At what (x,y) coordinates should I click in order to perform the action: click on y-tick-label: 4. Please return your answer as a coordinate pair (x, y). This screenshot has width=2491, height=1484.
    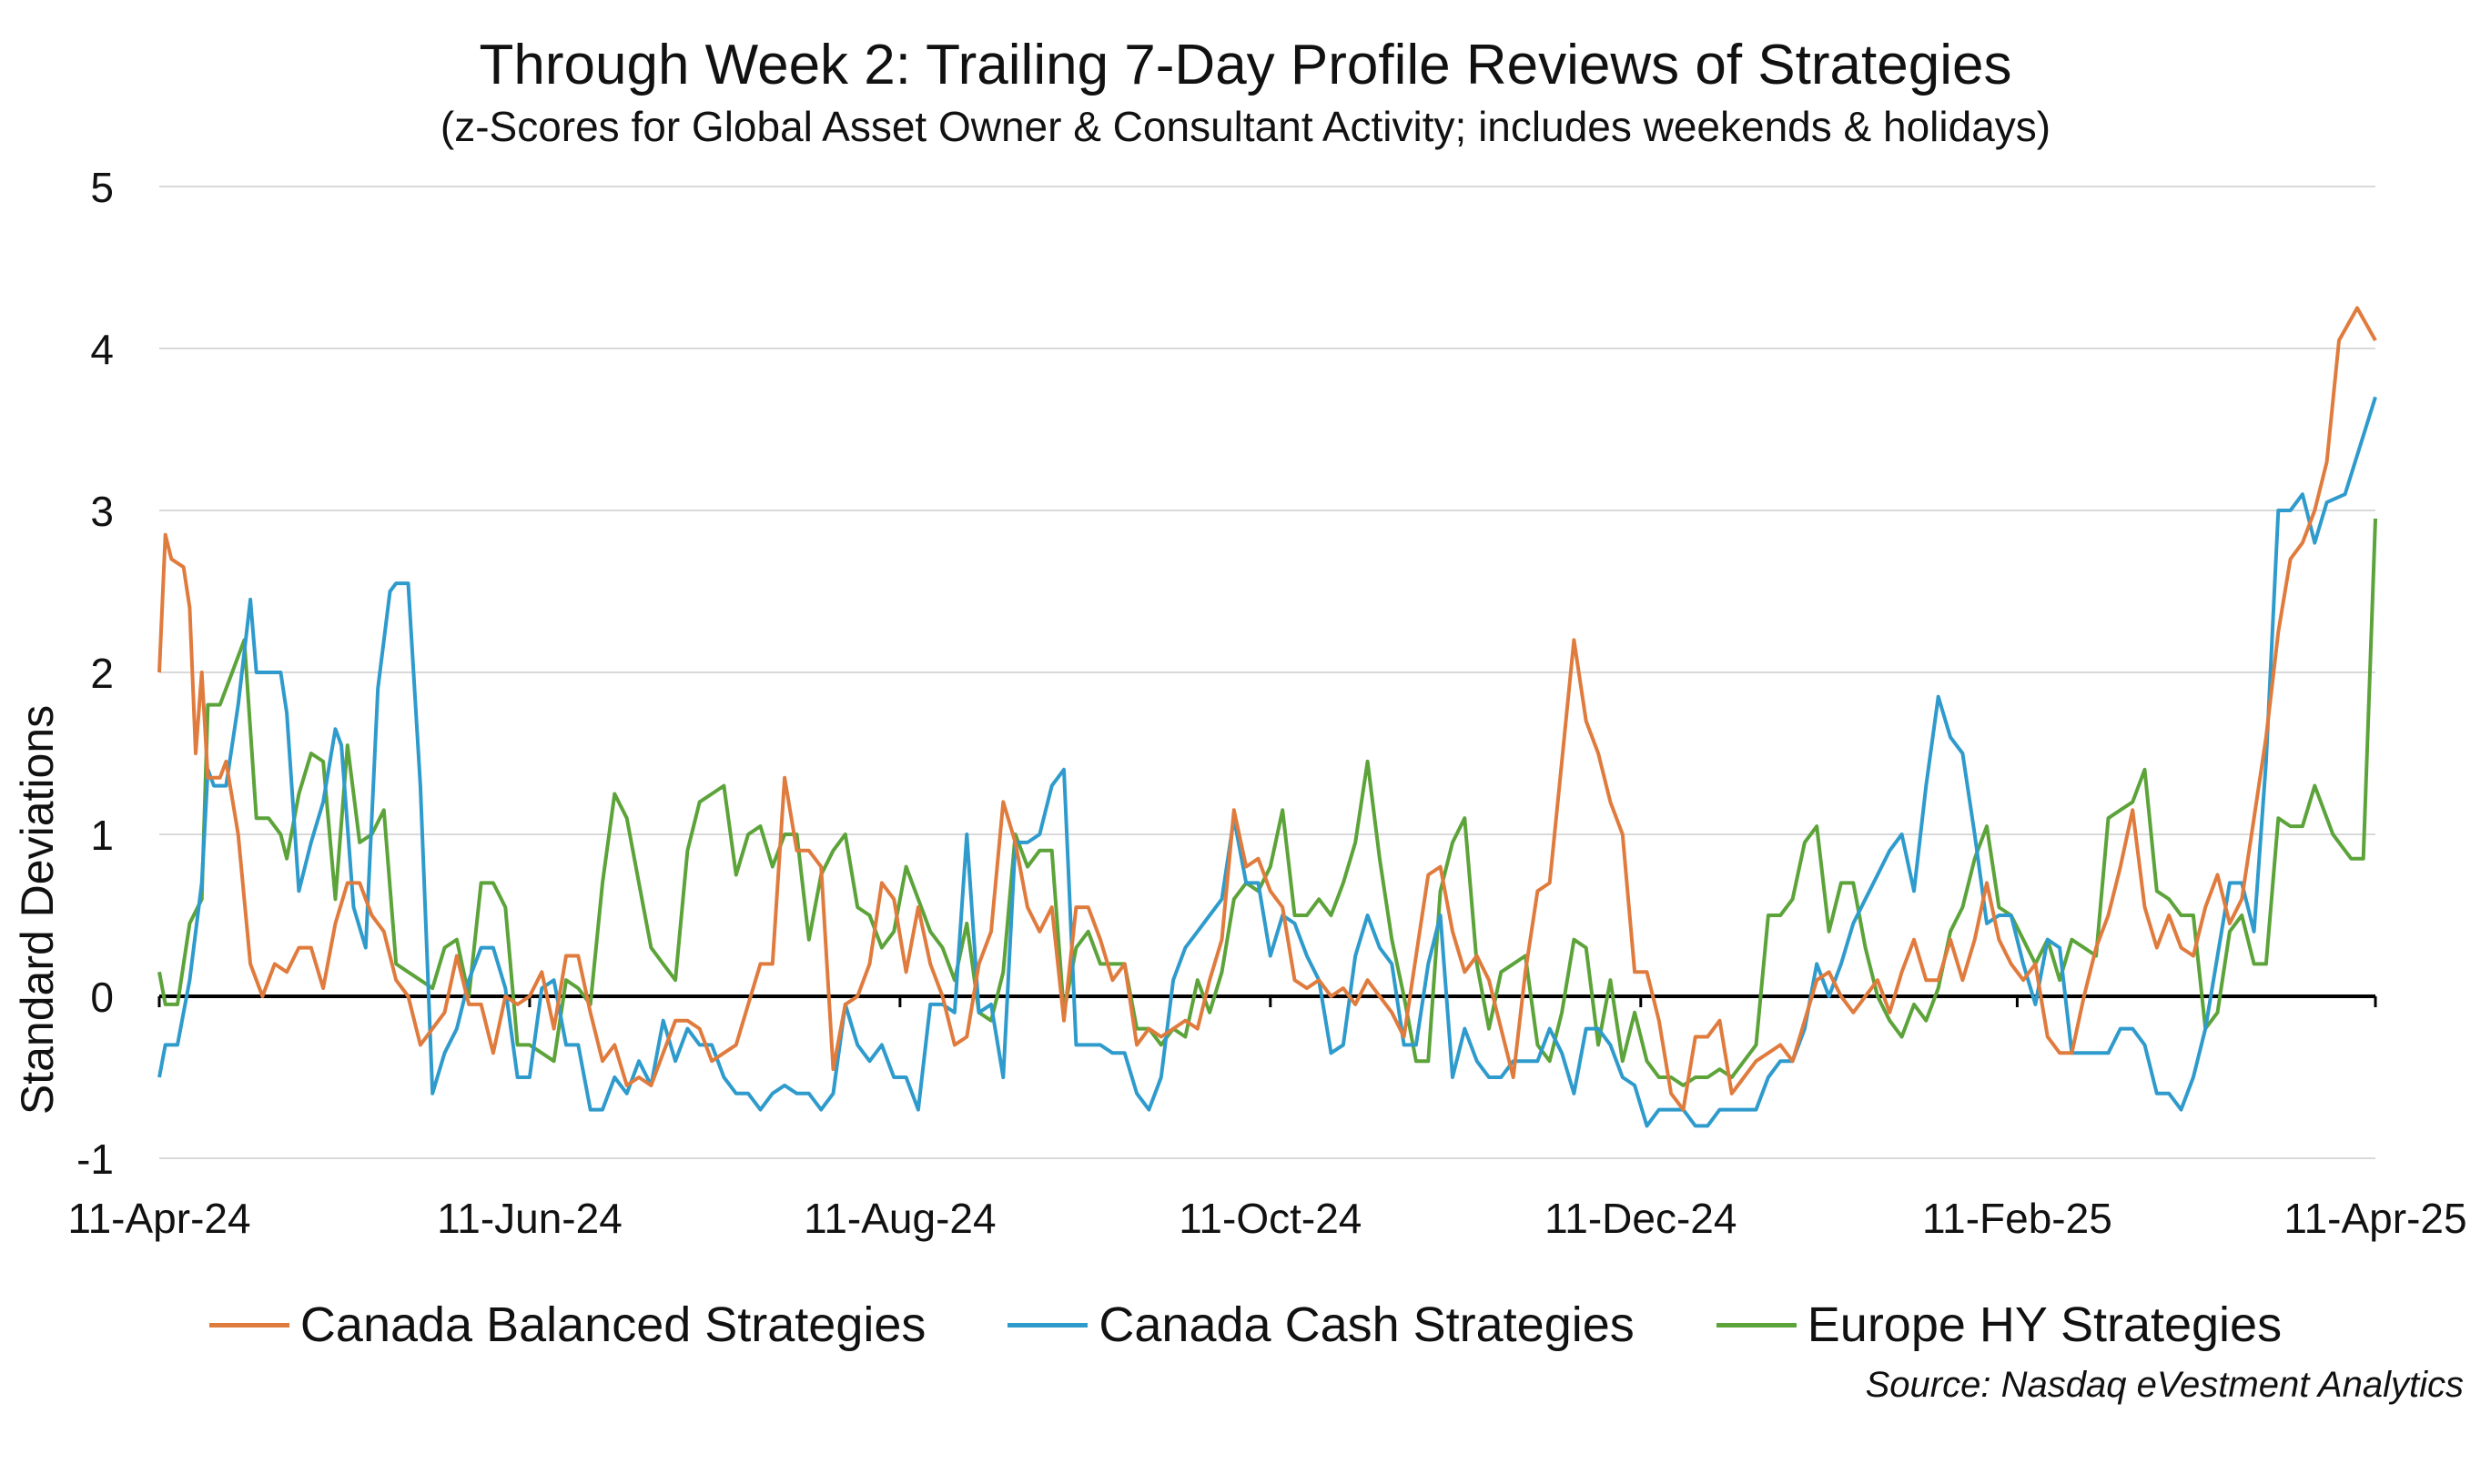
    Looking at the image, I should click on (102, 349).